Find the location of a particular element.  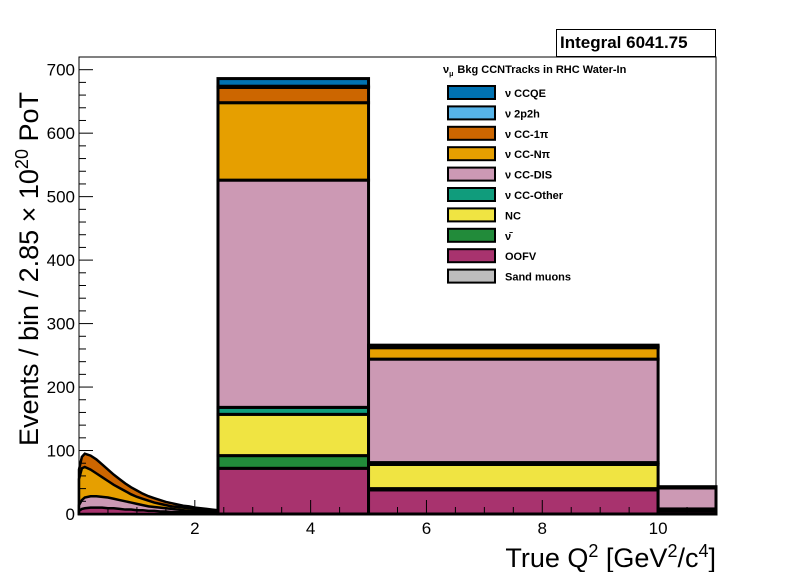

bar-segment--cc-n--bin1 is located at coordinates (513, 353).